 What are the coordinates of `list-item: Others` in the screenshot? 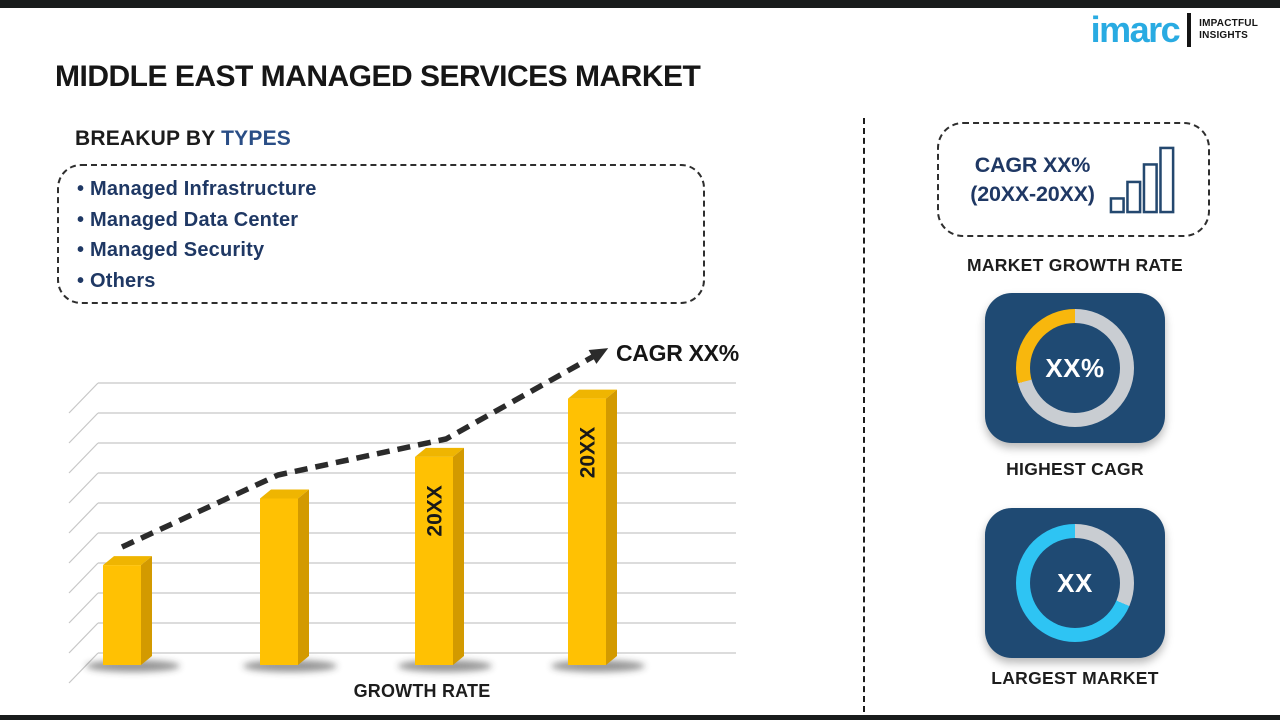 It's located at (390, 281).